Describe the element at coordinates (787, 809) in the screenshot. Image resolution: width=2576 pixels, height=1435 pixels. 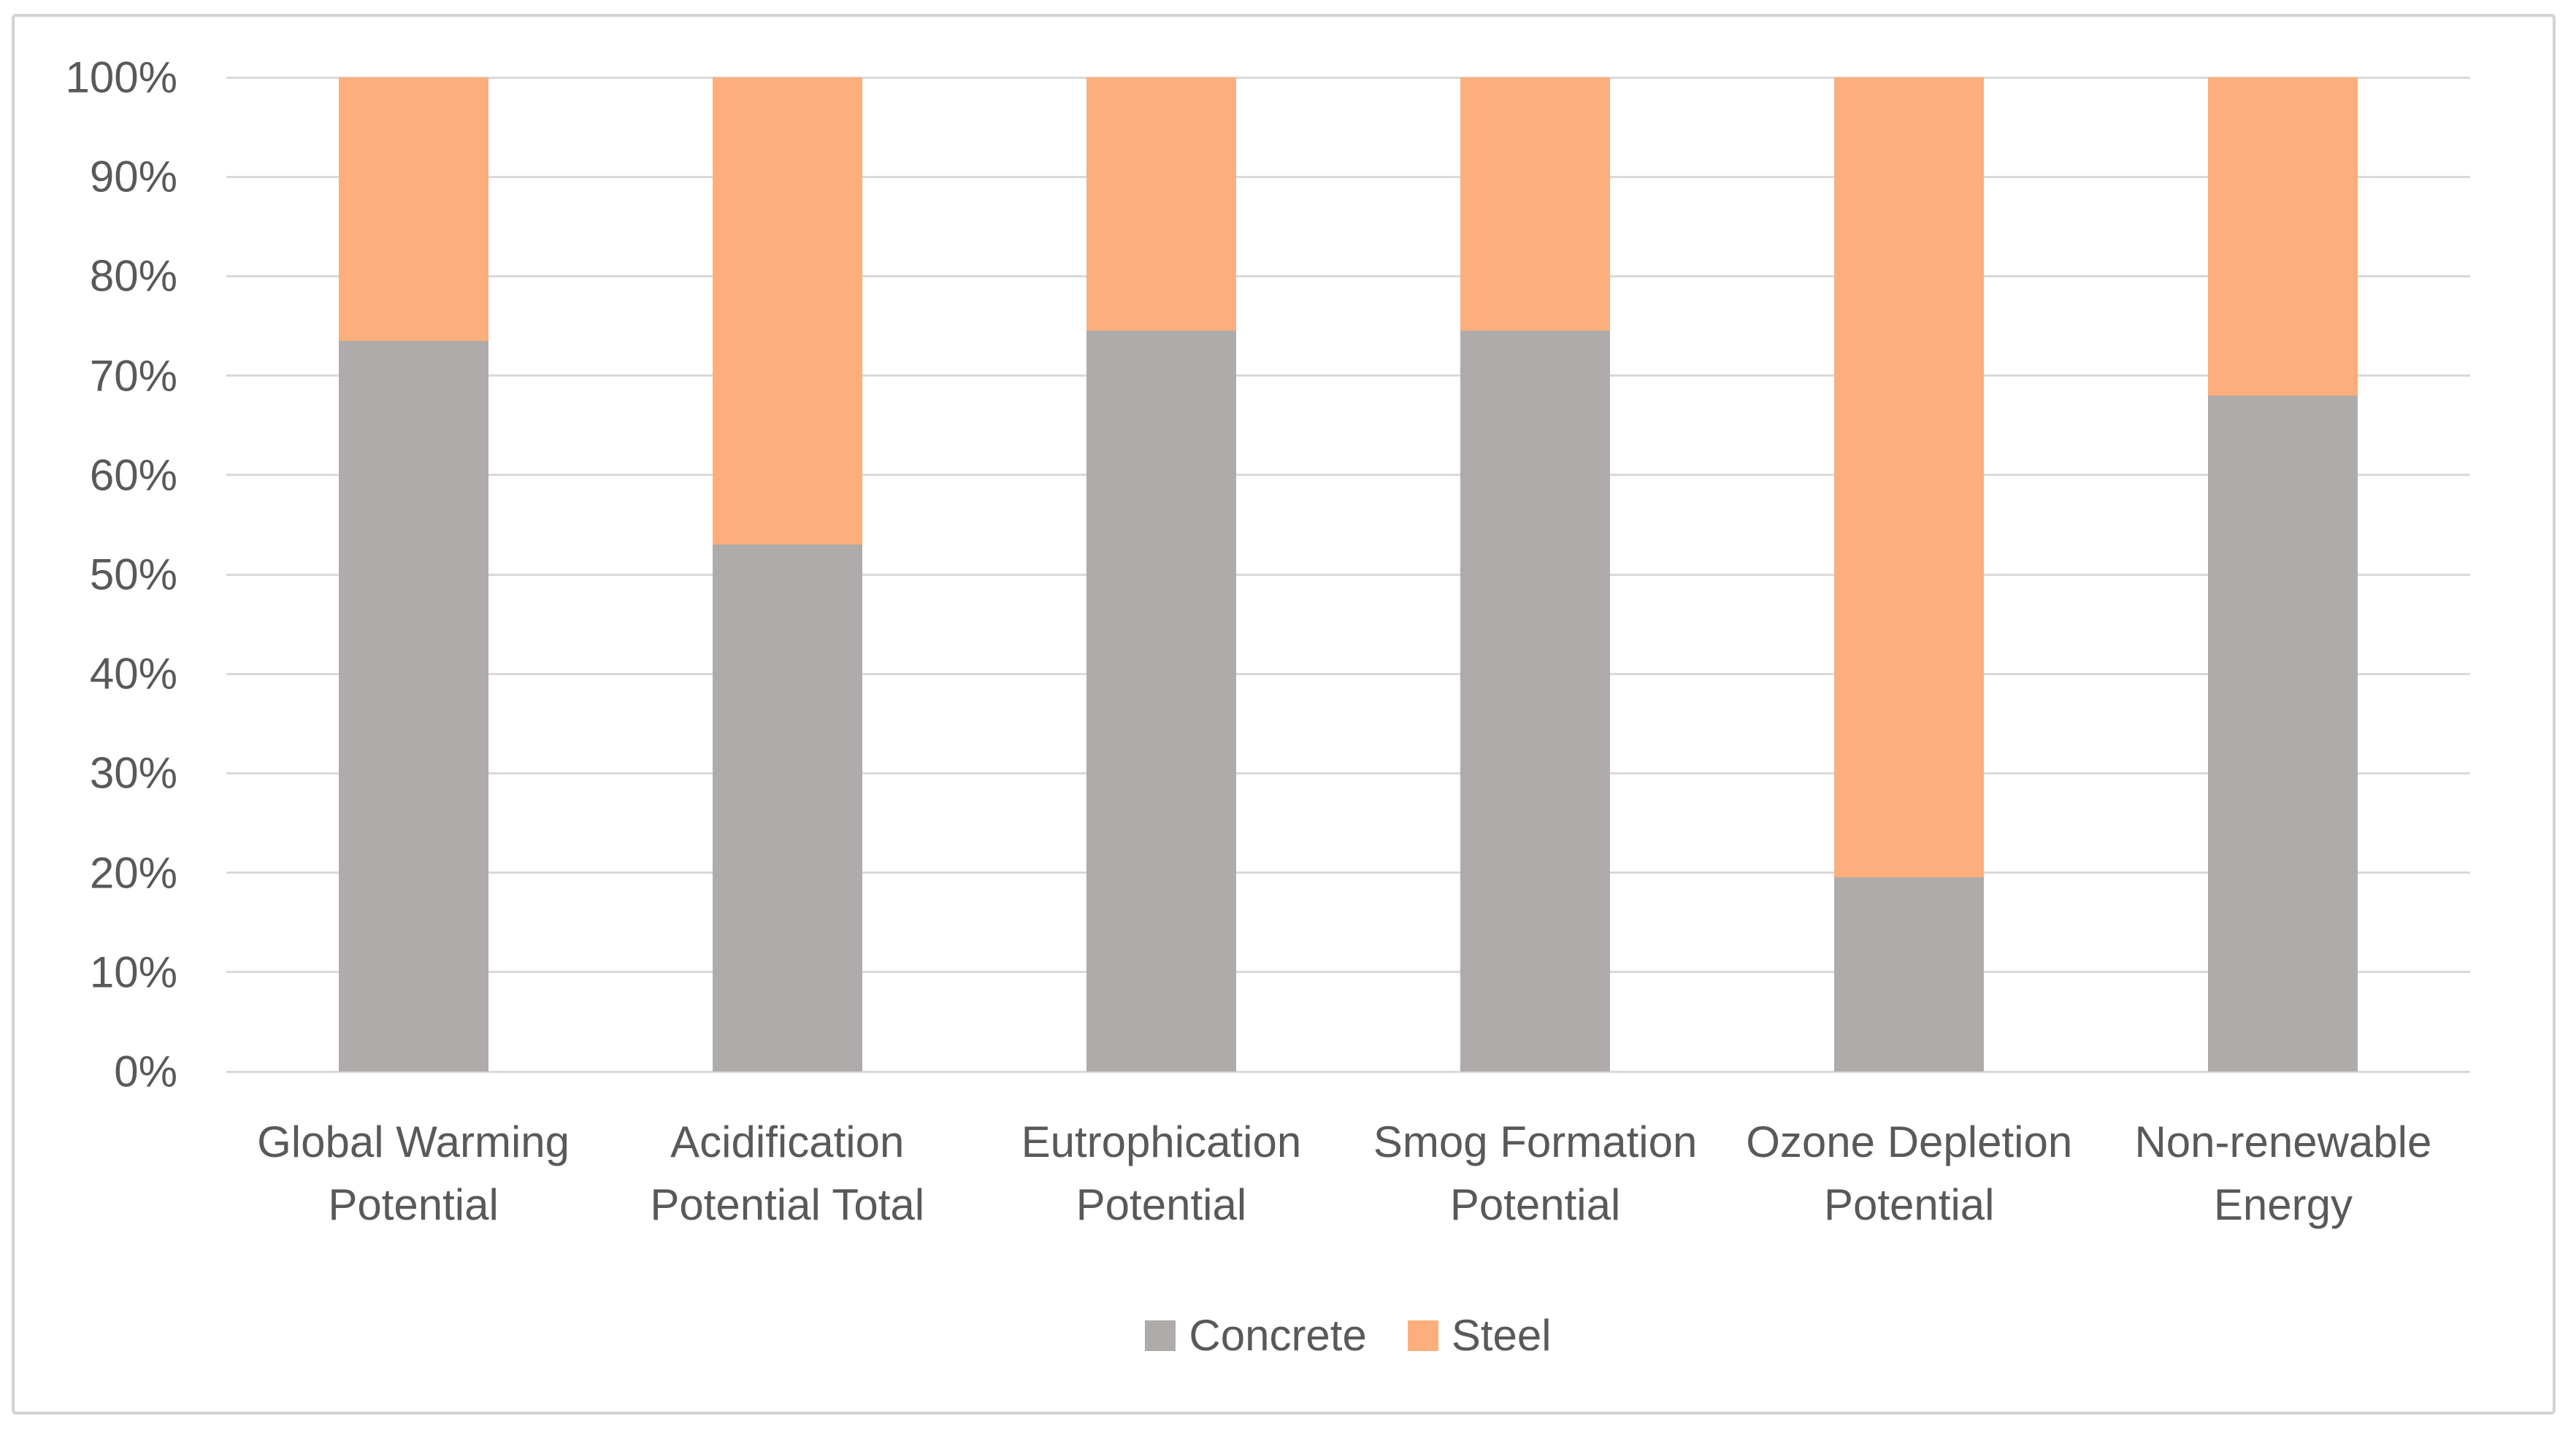
I see `bar-acidification-potential-total-concrete` at that location.